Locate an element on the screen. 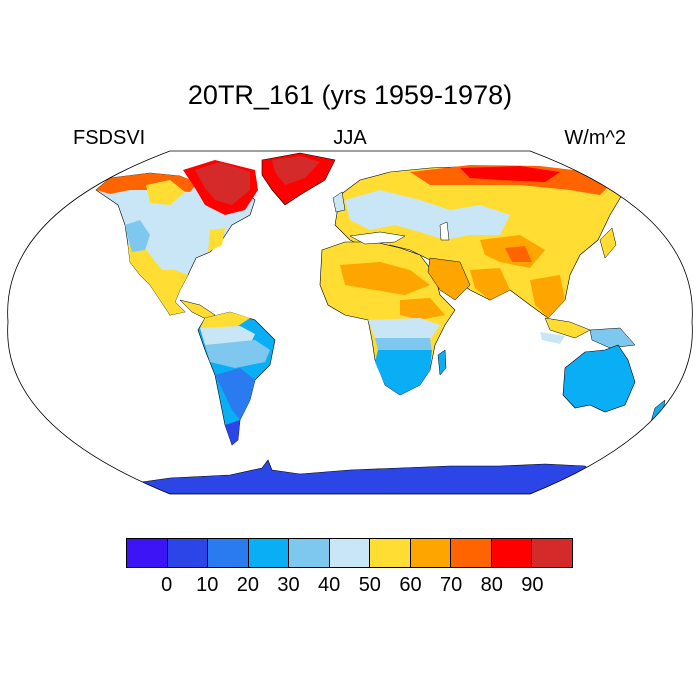 Image resolution: width=700 pixels, height=700 pixels. colorbar-tick-label: 50 is located at coordinates (369, 585).